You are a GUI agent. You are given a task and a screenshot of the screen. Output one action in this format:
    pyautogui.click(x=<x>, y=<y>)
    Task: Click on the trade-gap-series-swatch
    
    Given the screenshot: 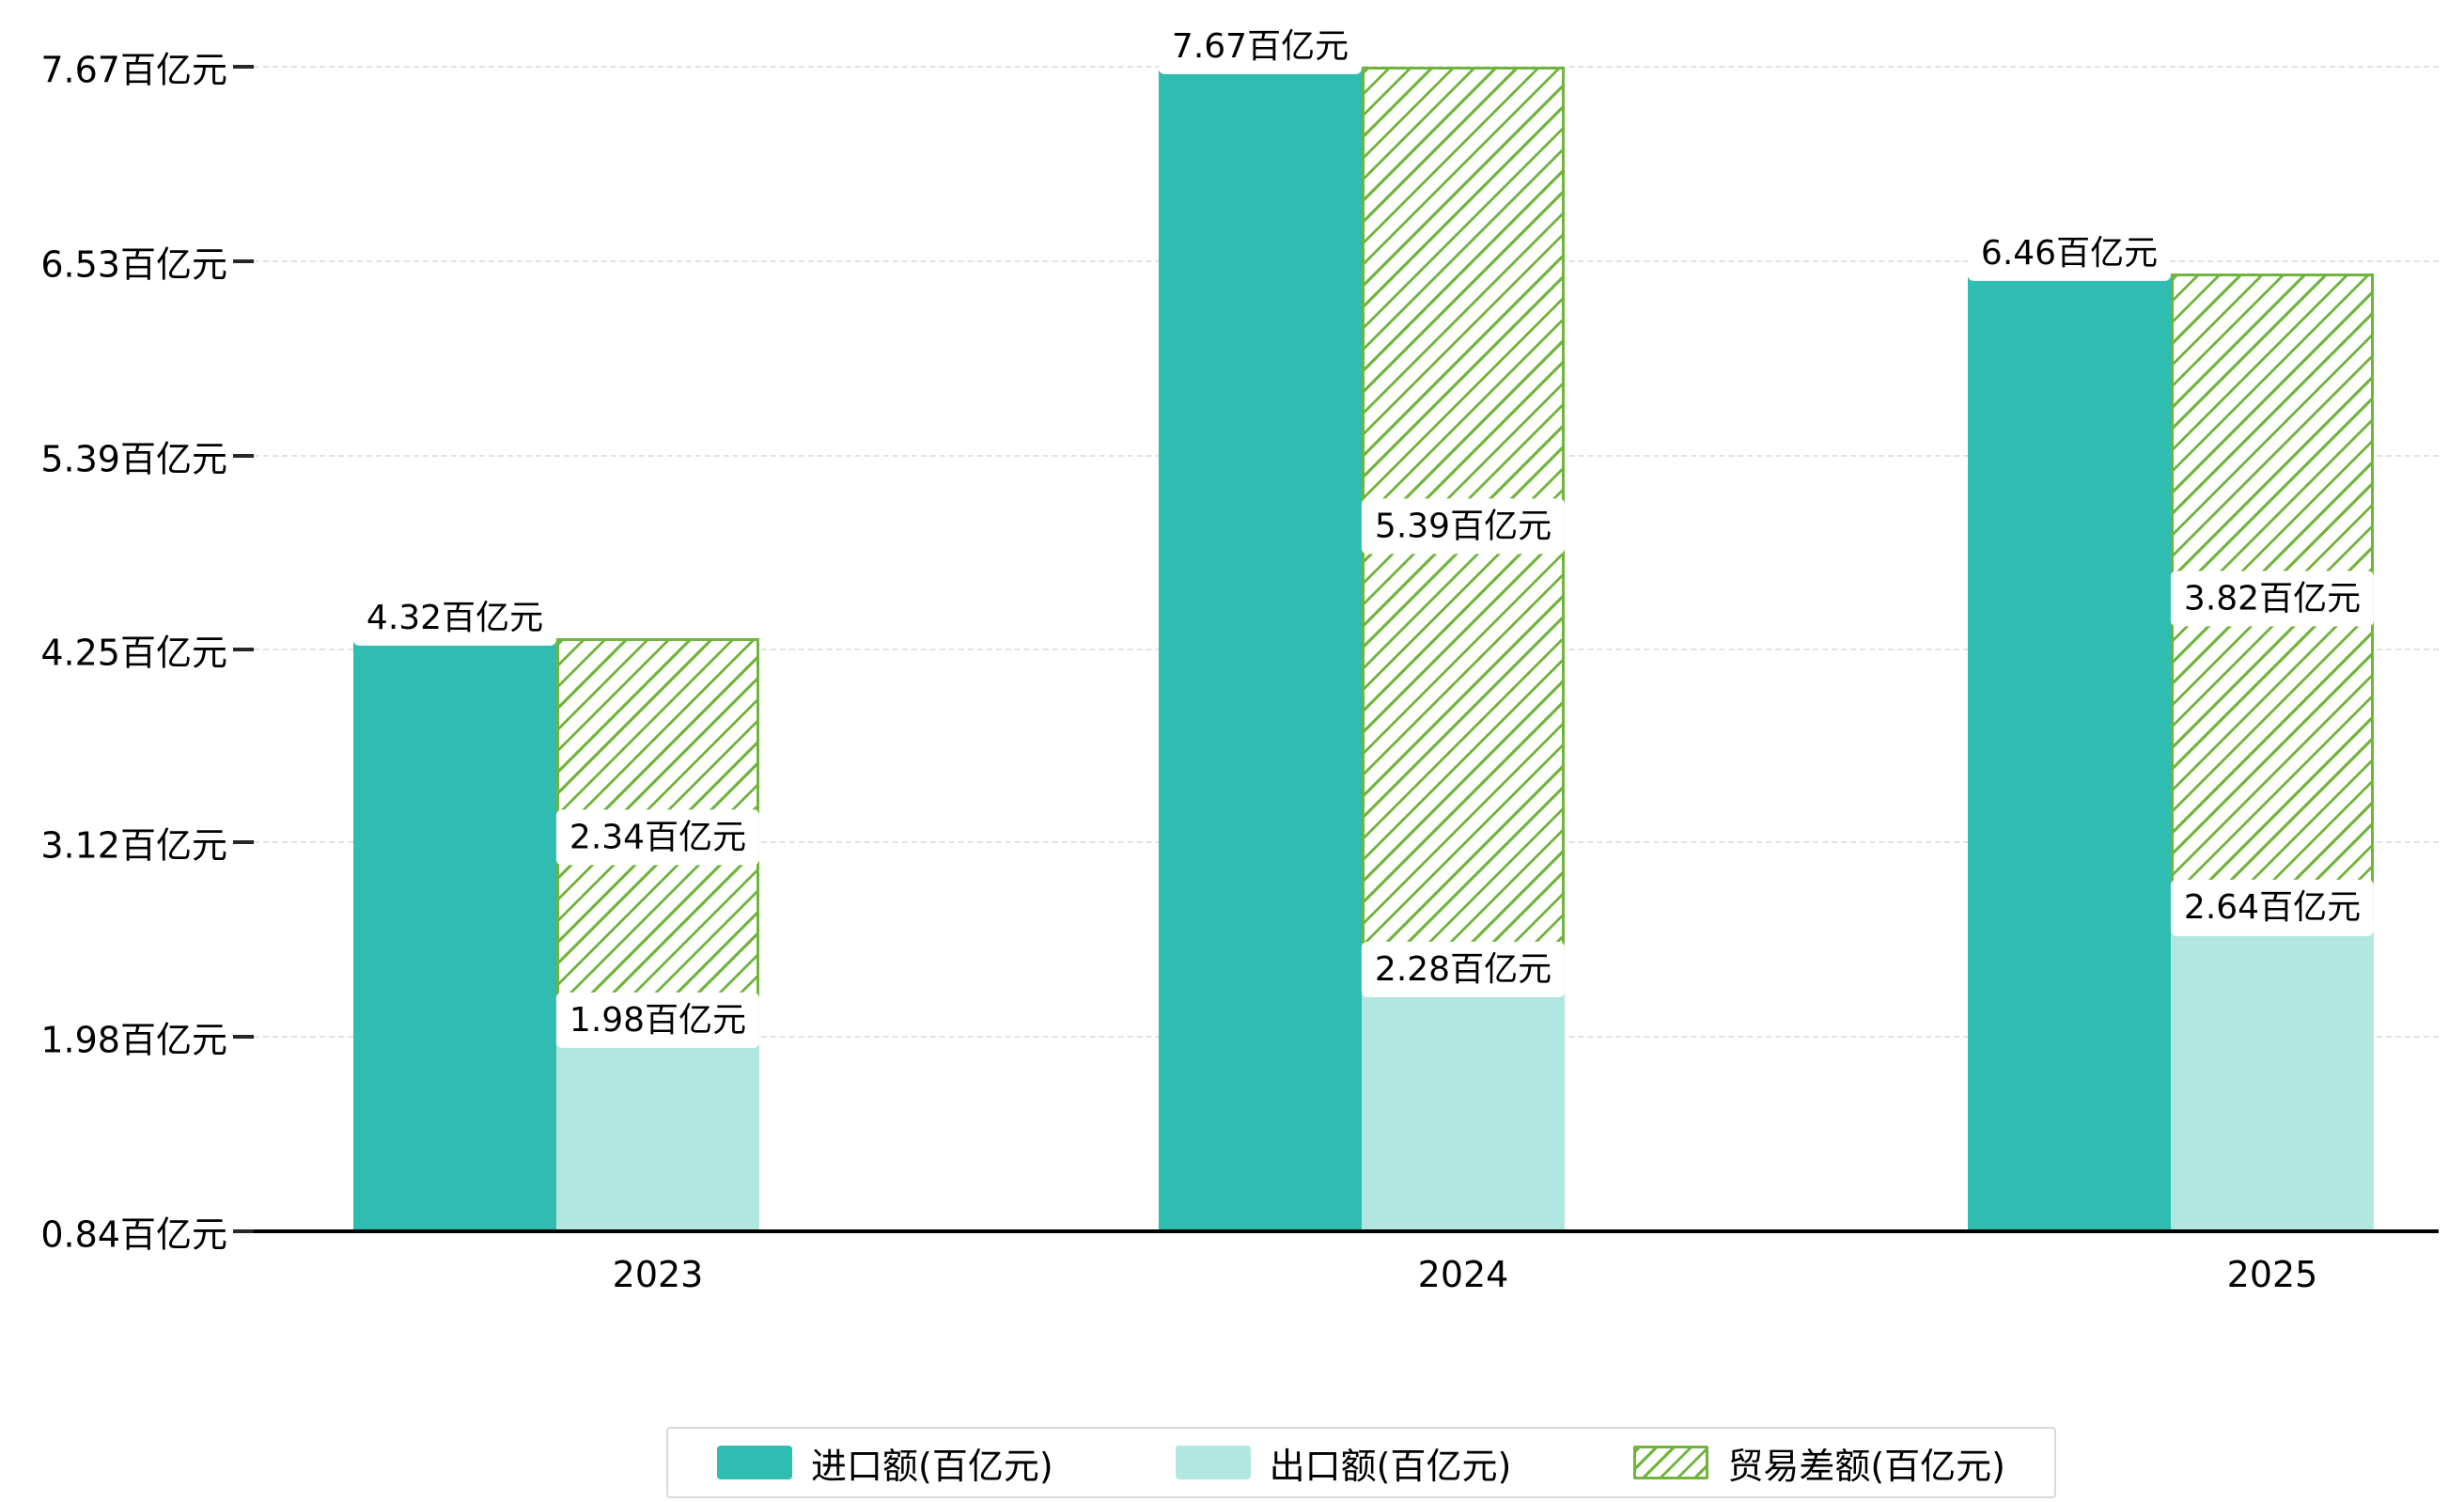 What is the action you would take?
    pyautogui.click(x=1671, y=1462)
    